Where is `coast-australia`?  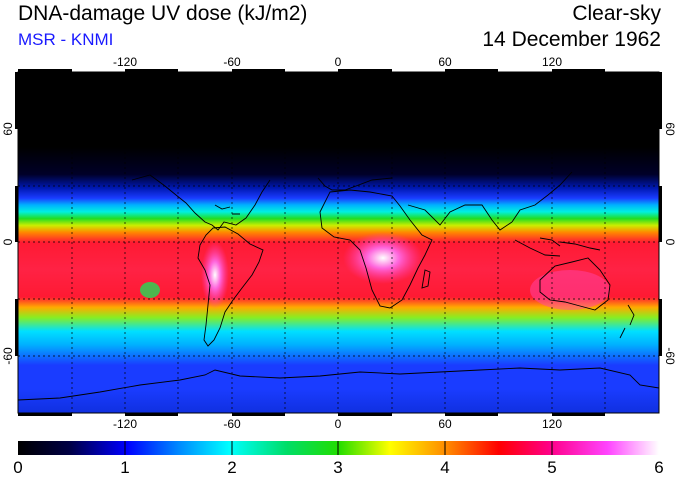
coast-australia is located at coordinates (575, 284).